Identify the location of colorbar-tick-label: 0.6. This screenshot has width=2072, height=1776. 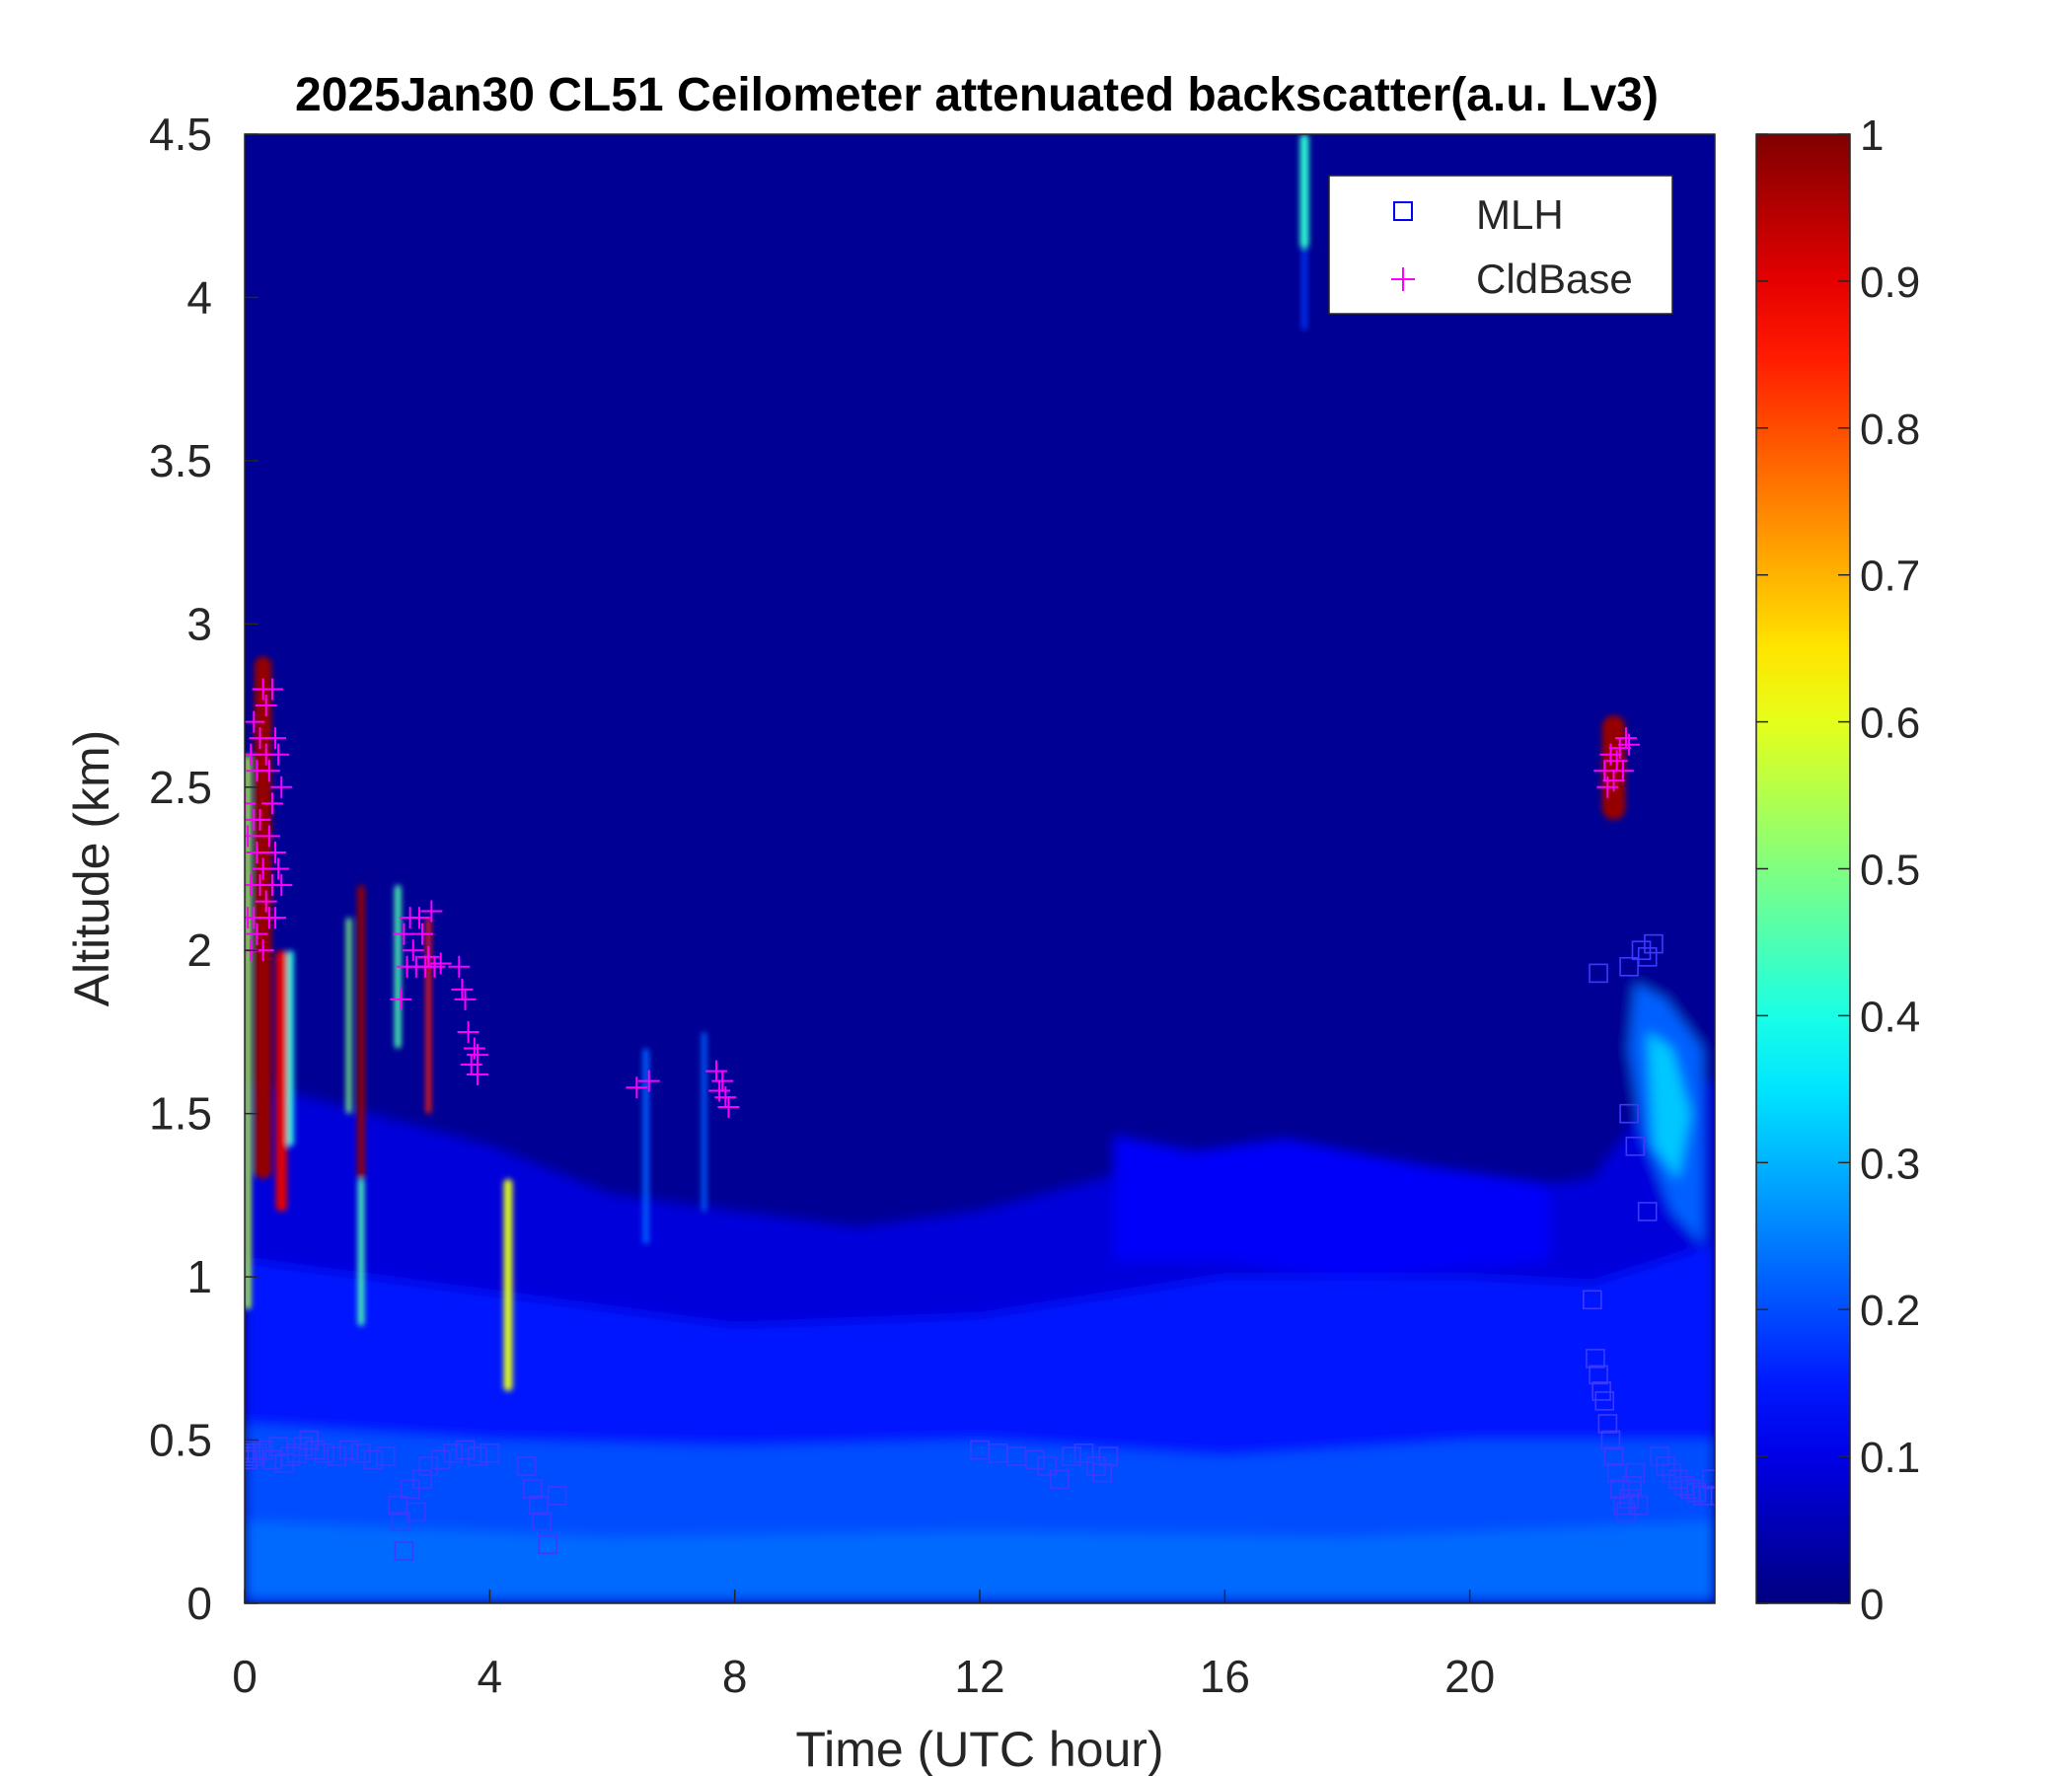
(1890, 724).